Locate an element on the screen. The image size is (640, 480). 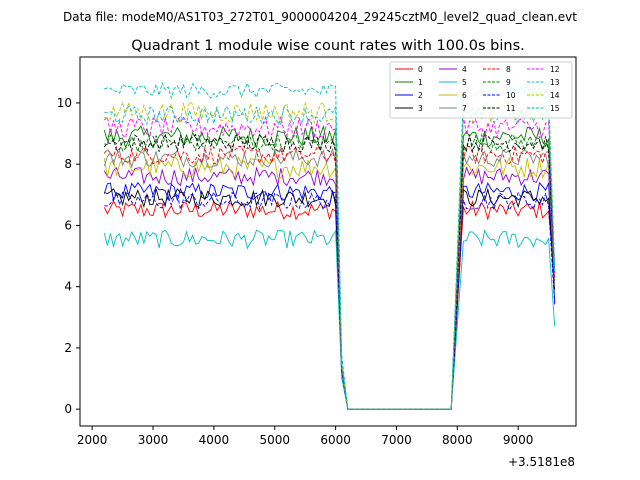
legend-label-0: 0 is located at coordinates (420, 69).